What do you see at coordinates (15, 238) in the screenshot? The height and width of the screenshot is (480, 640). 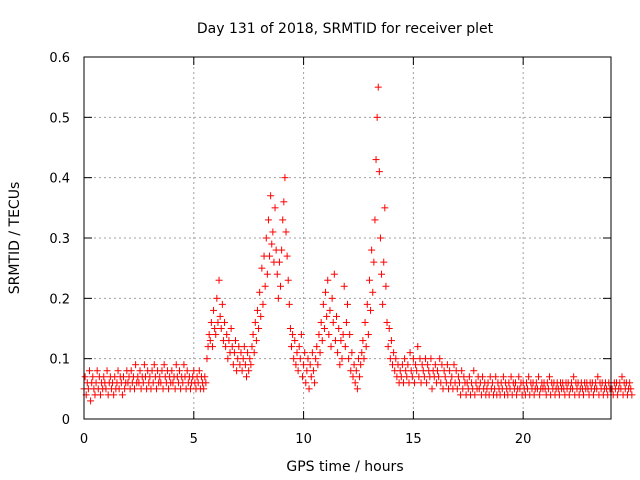 I see `y-axis-label: SRMTID / TECUs` at bounding box center [15, 238].